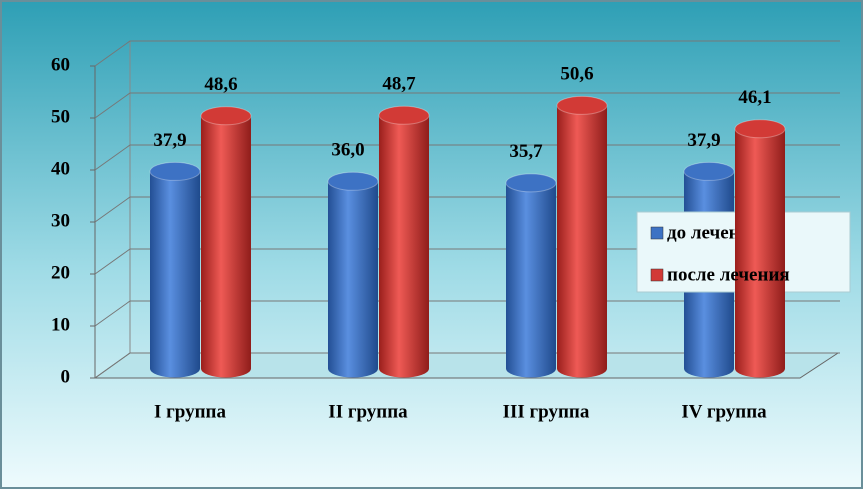  Describe the element at coordinates (220, 84) in the screenshot. I see `value-label: 48,6` at that location.